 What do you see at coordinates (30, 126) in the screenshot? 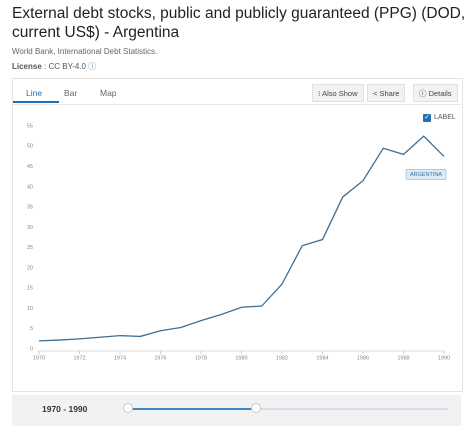
I see `y-tick-label: 55` at bounding box center [30, 126].